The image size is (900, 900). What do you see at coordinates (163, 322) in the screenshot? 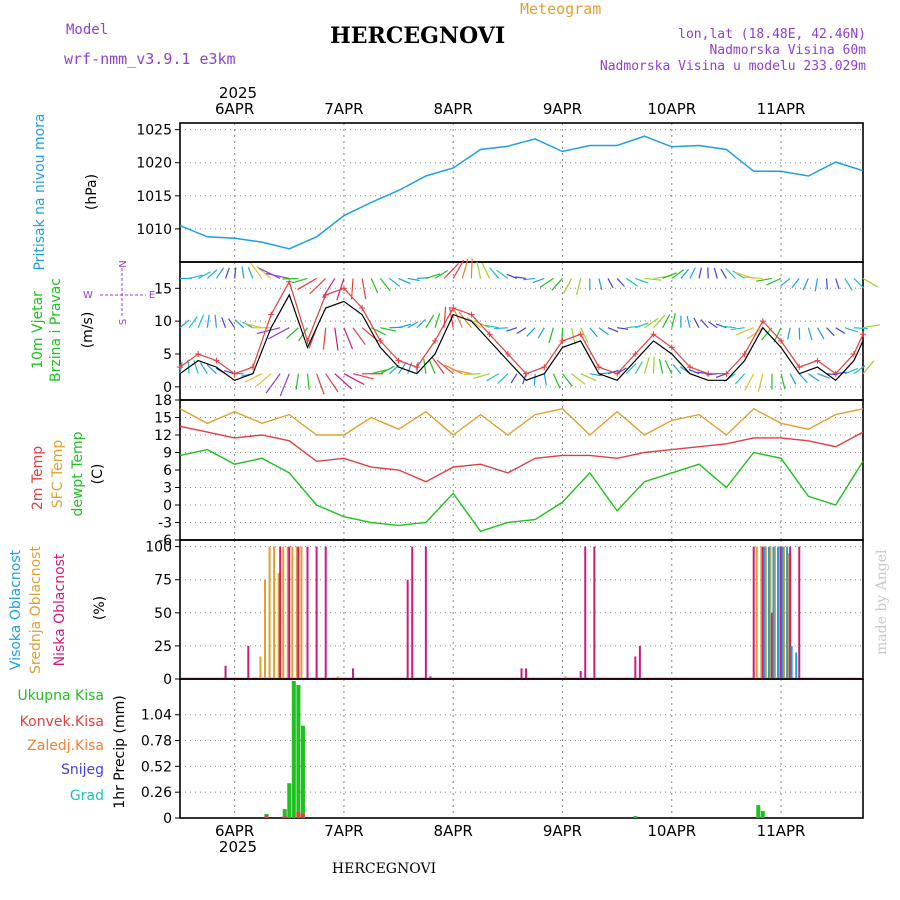
I see `y-tick-label: 10` at bounding box center [163, 322].